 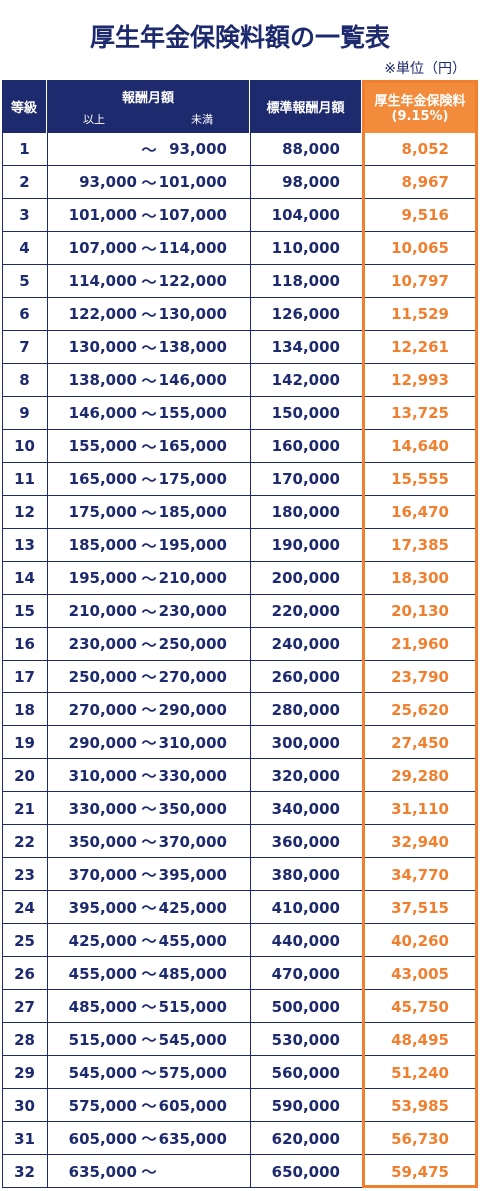 What do you see at coordinates (420, 281) in the screenshot?
I see `premium-cell: 10,797` at bounding box center [420, 281].